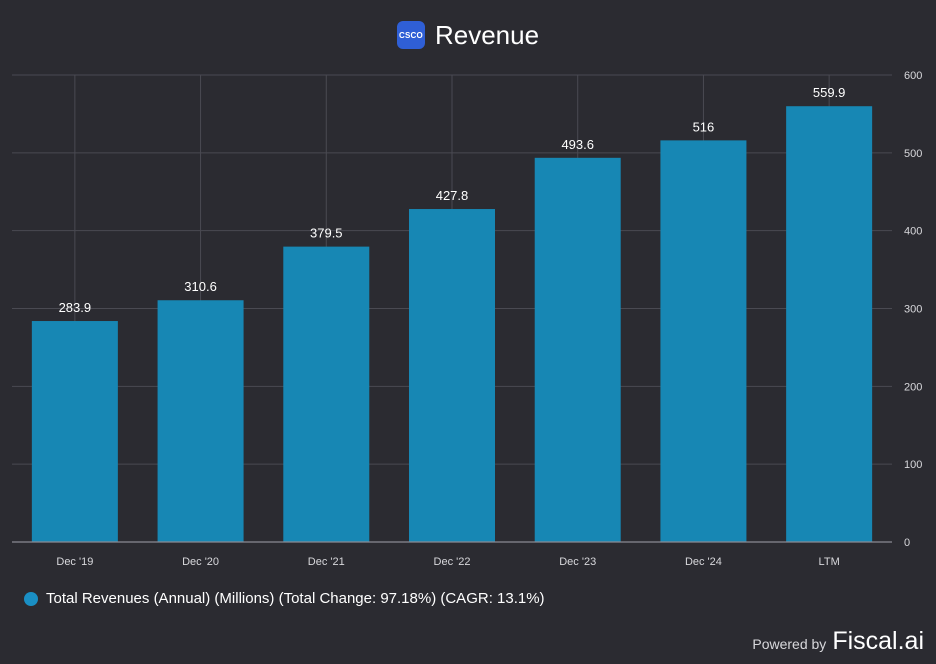 The width and height of the screenshot is (936, 664). Describe the element at coordinates (789, 644) in the screenshot. I see `powered-by-text: Powered by` at that location.